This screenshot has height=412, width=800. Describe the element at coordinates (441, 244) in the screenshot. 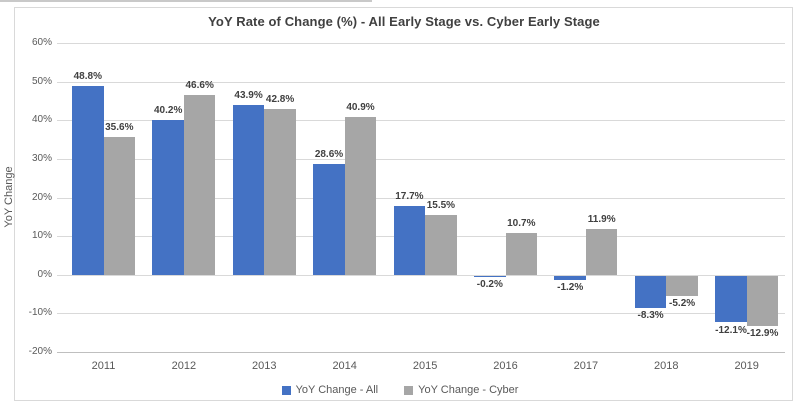

I see `bar-cyber-2015` at that location.